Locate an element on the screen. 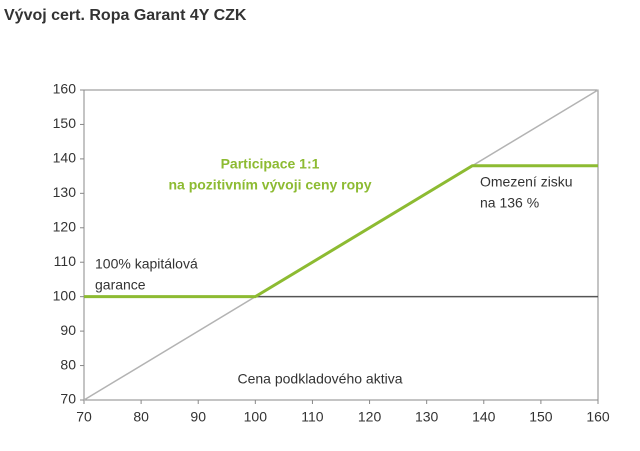 This screenshot has height=451, width=640. x-tick-label: 90 is located at coordinates (198, 417).